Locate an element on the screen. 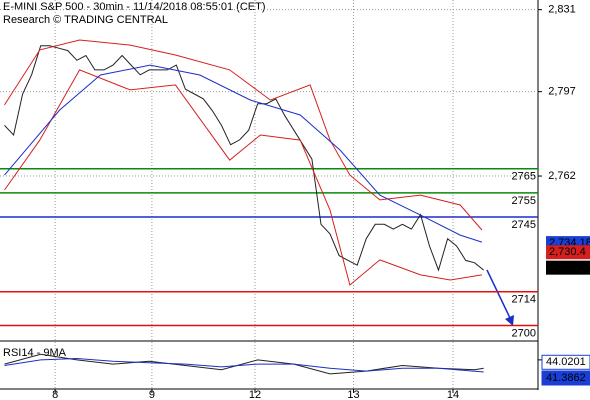 The height and width of the screenshot is (400, 590). x-tick-label: 8 is located at coordinates (55, 394).